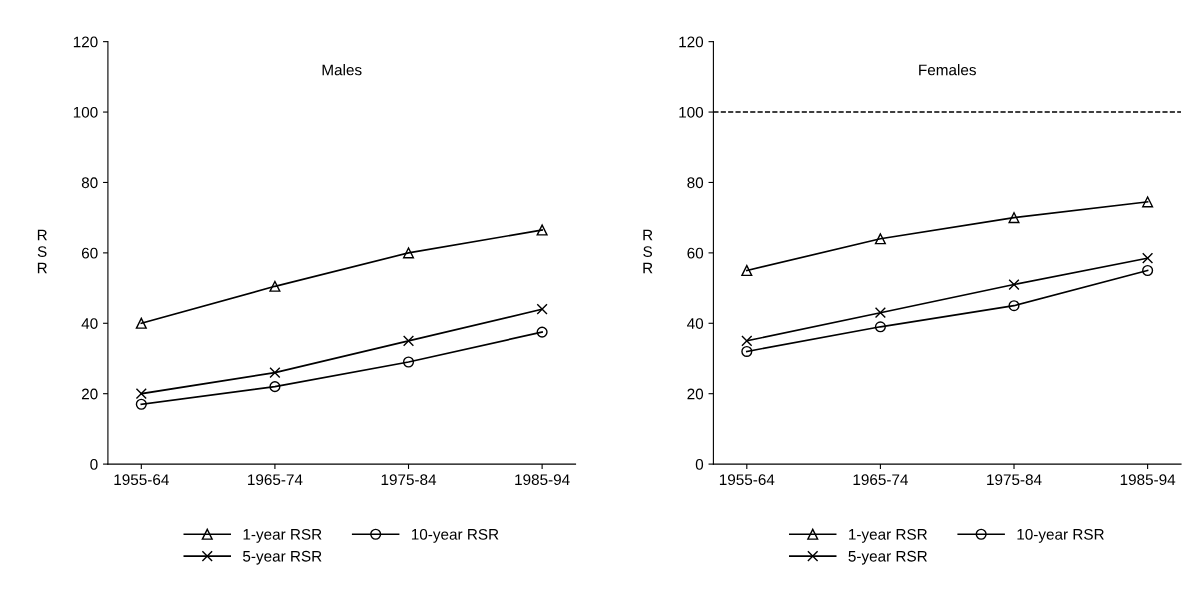 The width and height of the screenshot is (1199, 595). Describe the element at coordinates (342, 70) in the screenshot. I see `text: Males` at that location.